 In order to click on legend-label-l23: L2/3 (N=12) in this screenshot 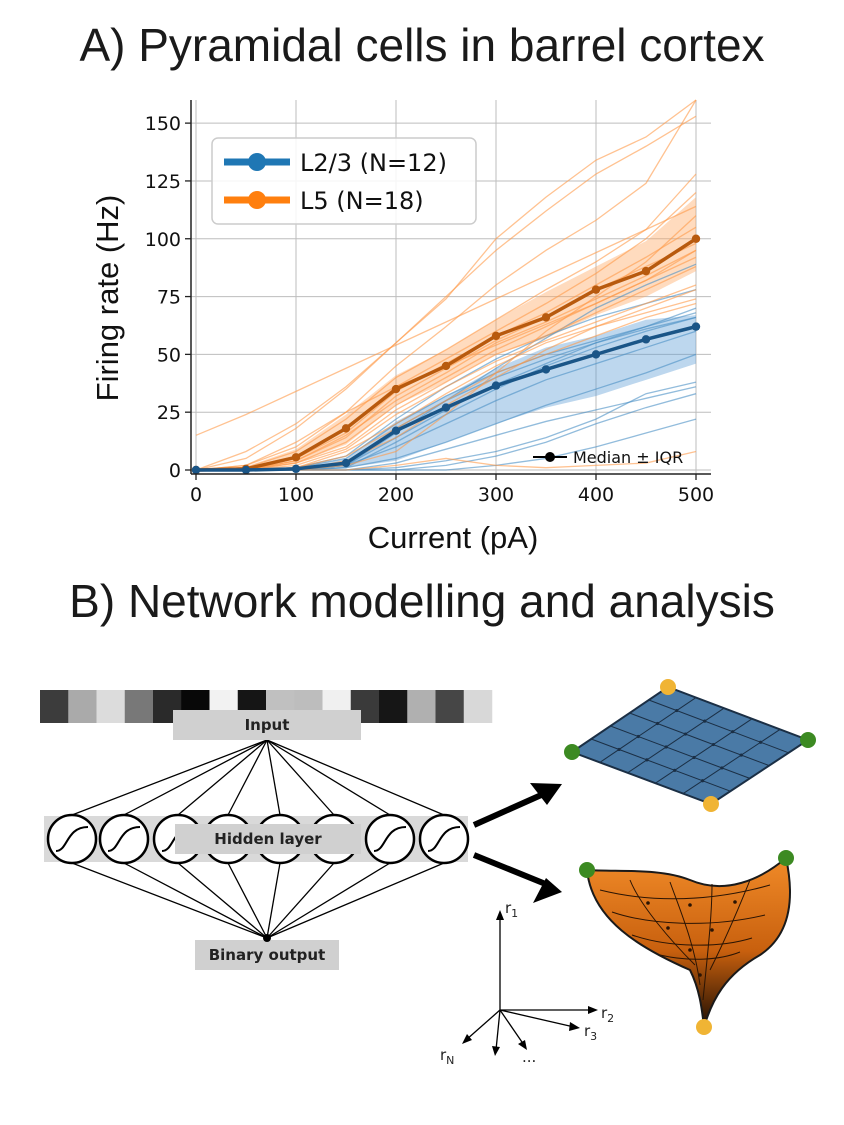, I will do `click(373, 163)`.